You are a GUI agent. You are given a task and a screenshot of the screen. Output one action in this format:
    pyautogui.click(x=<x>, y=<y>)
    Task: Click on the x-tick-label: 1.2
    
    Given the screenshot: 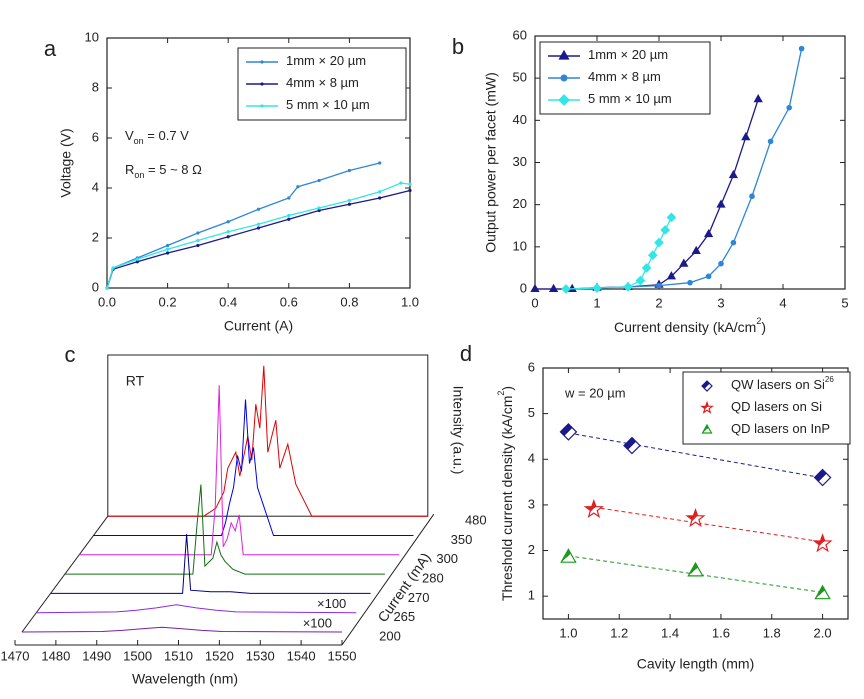 What is the action you would take?
    pyautogui.click(x=619, y=632)
    